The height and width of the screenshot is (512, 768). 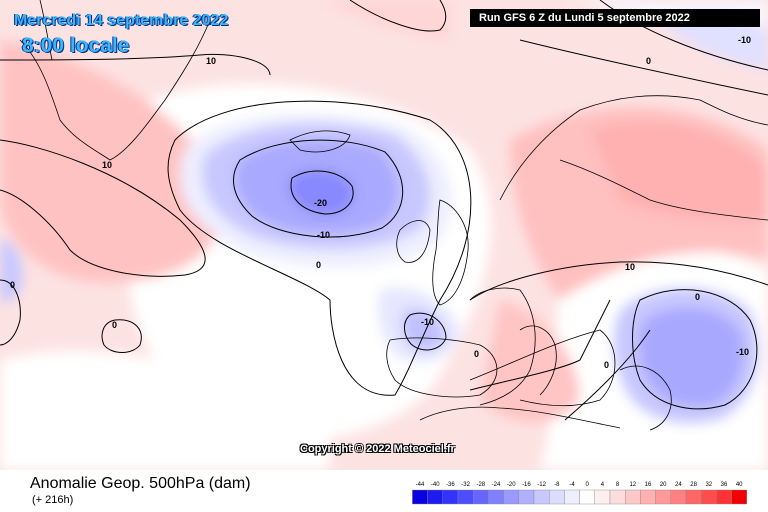 I want to click on legend-tick-label: 16, so click(x=648, y=485).